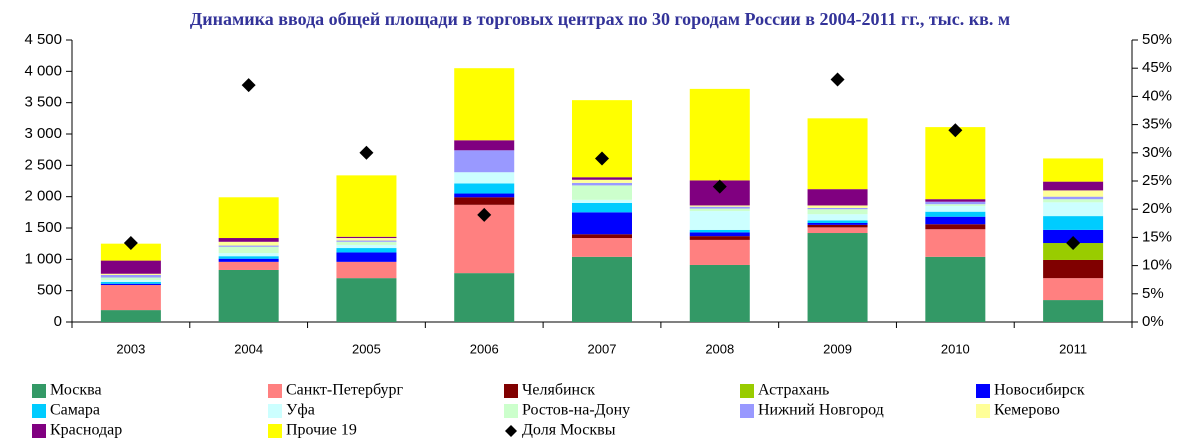 This screenshot has width=1181, height=448. Describe the element at coordinates (43, 164) in the screenshot. I see `y-tick-label: 2 500` at that location.